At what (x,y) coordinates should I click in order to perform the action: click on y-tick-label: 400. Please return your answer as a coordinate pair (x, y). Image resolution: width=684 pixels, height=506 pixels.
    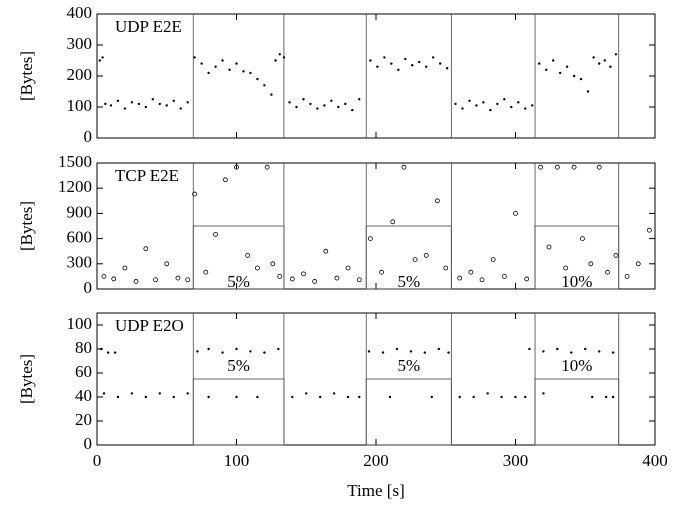
    Looking at the image, I should click on (80, 12).